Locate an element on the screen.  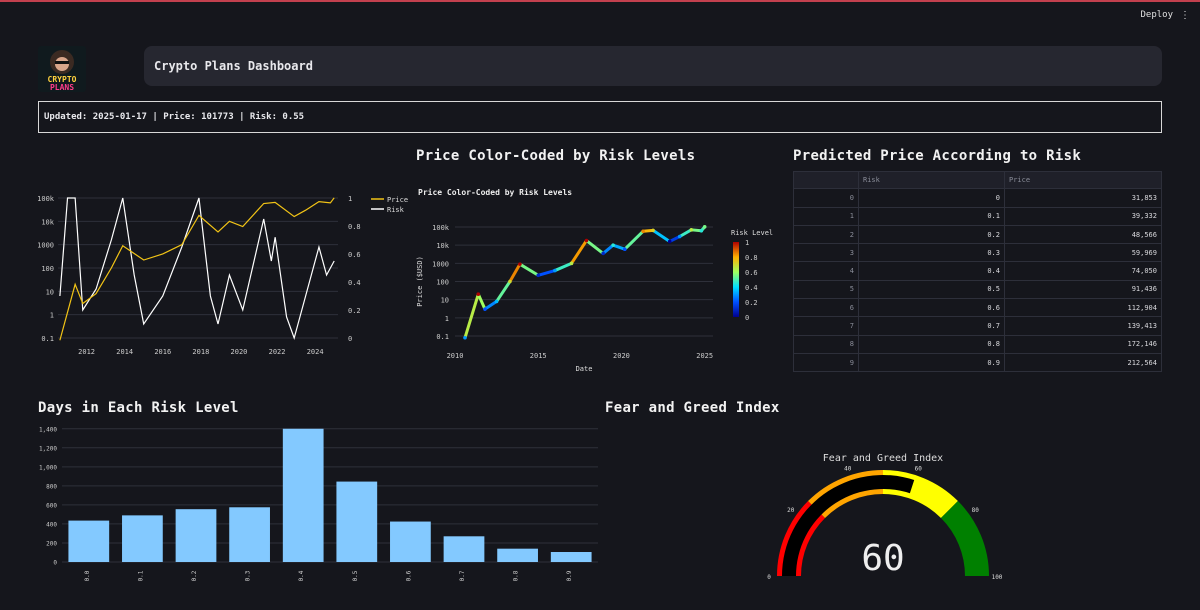
kebab-menu-icon: ⋮ is located at coordinates (1185, 15).